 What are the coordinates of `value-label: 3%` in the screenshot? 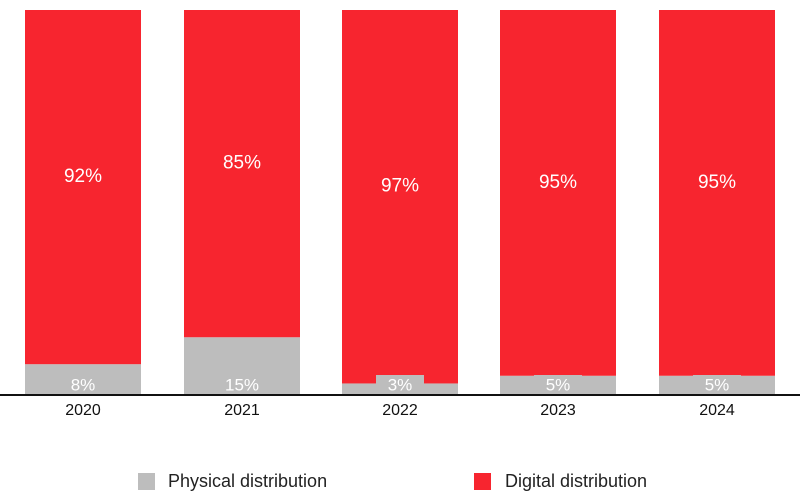 It's located at (400, 384).